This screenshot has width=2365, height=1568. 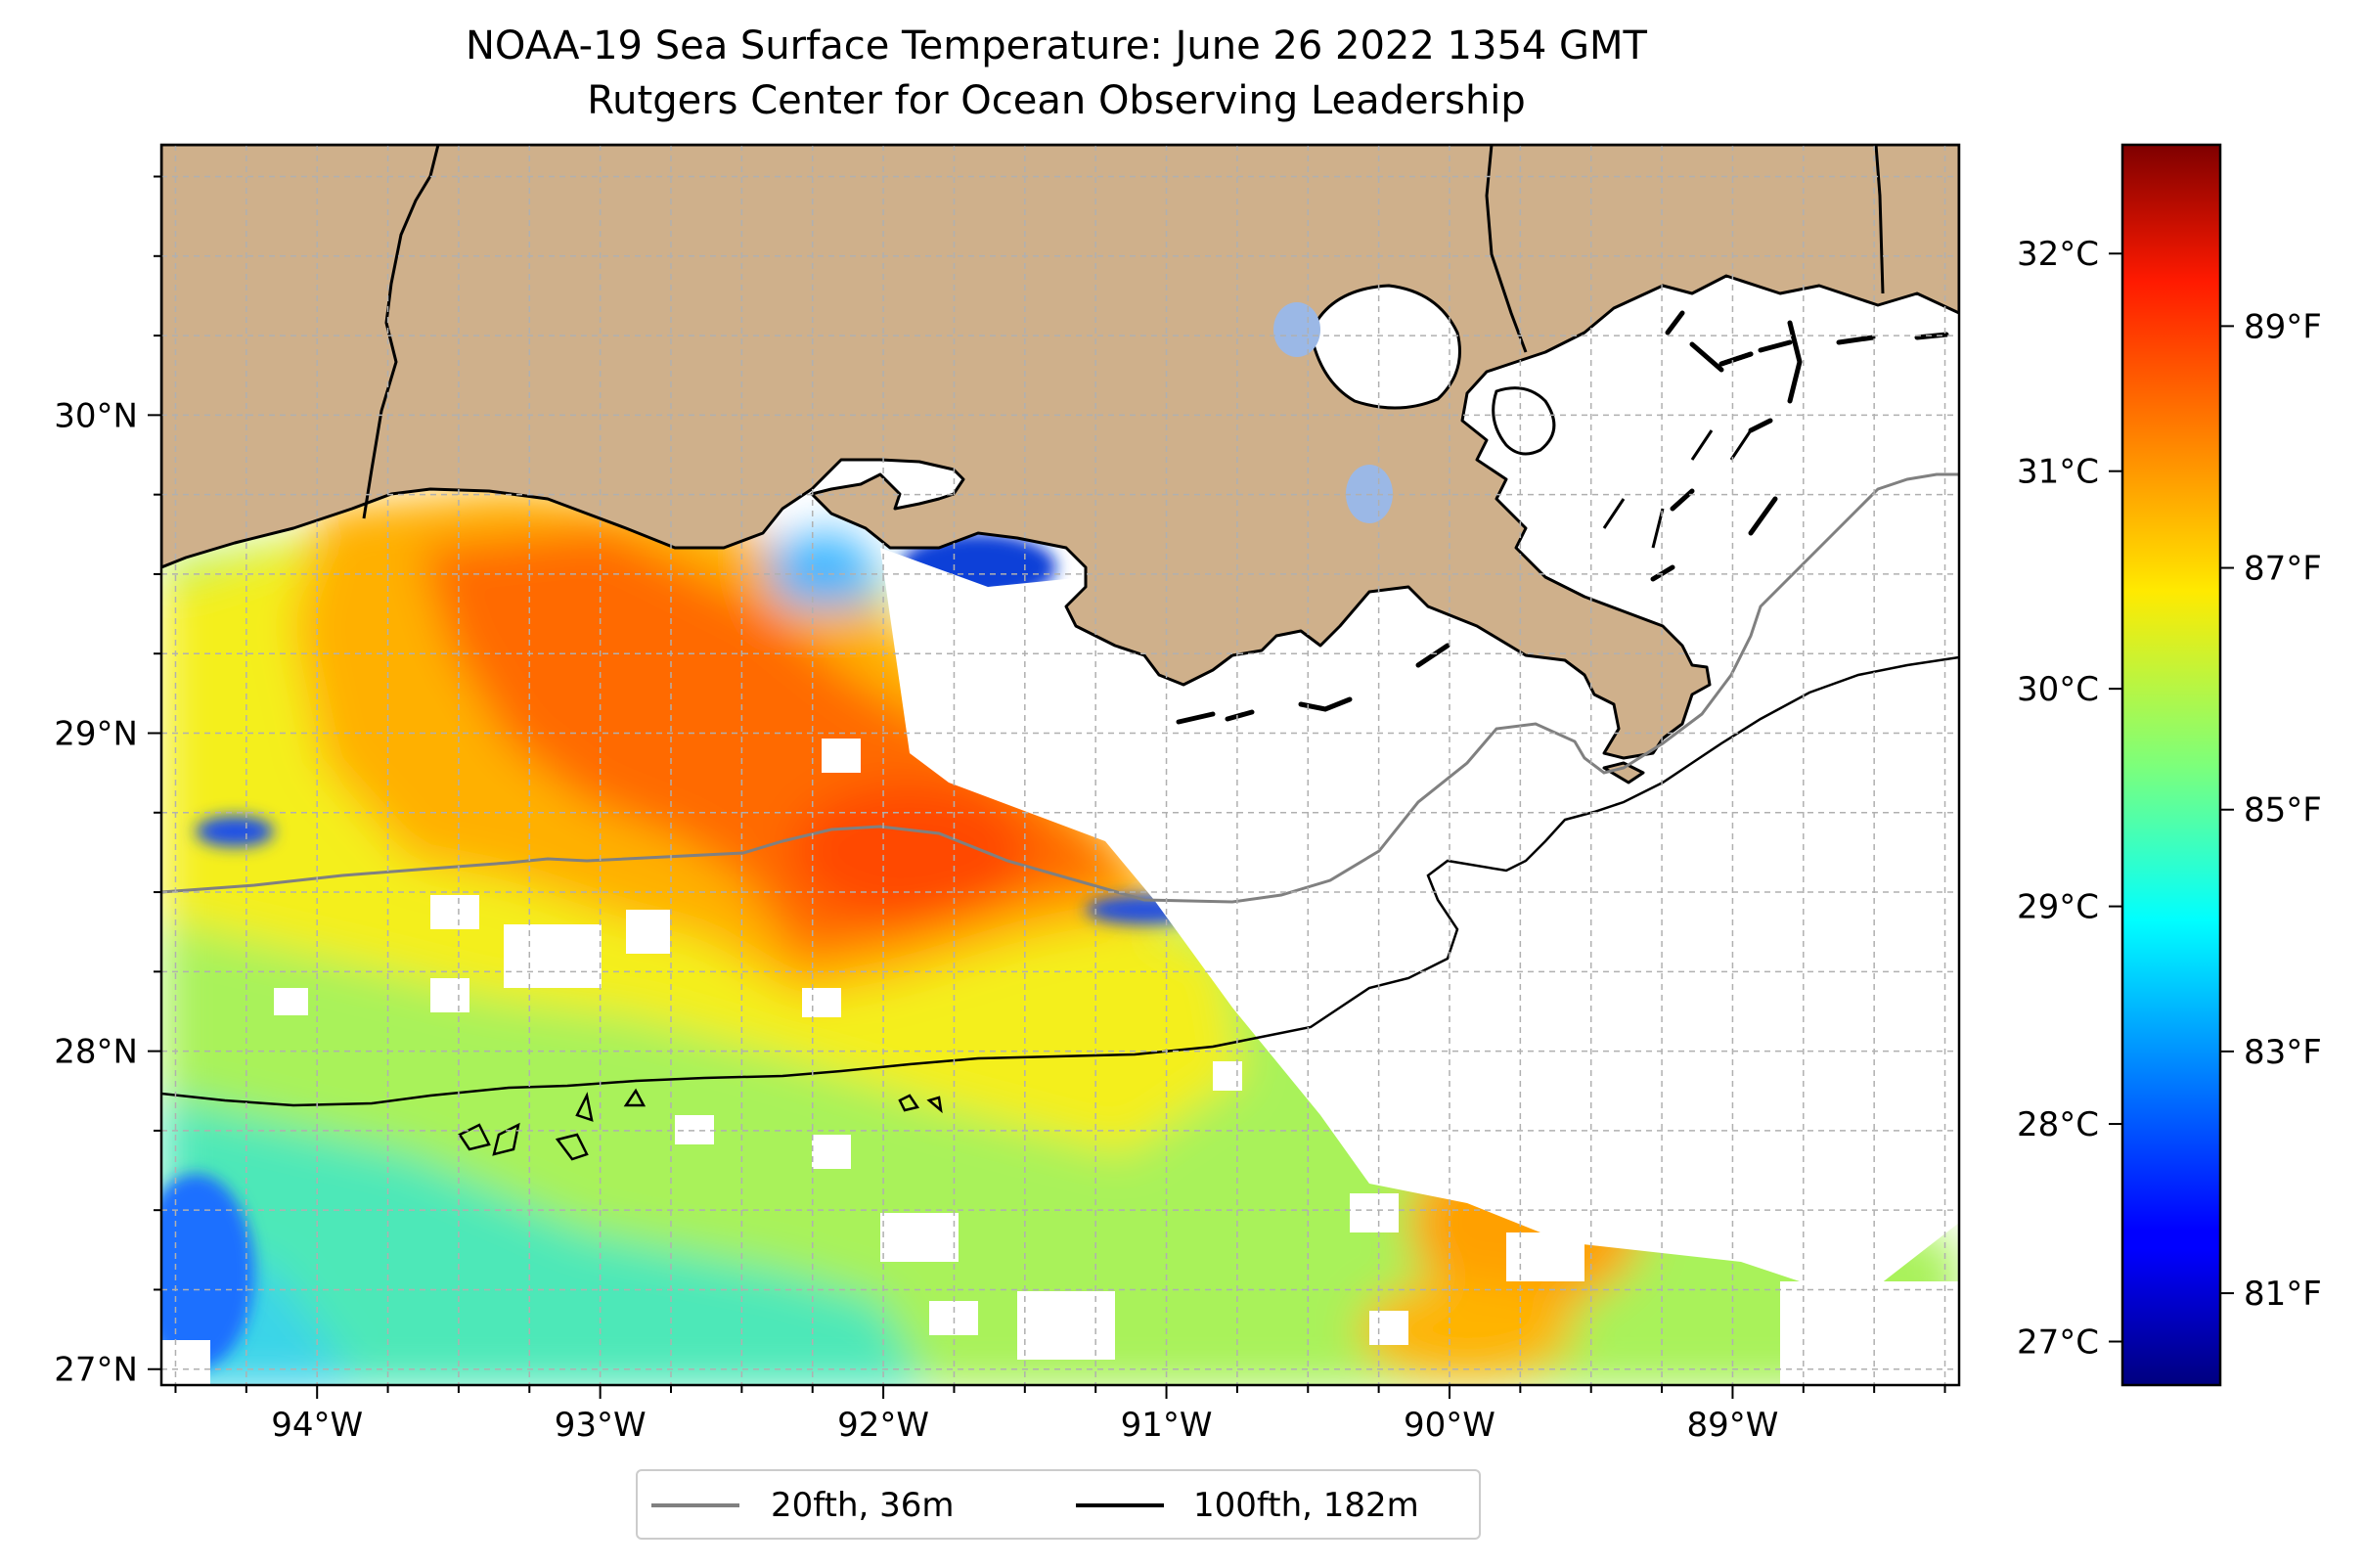 I want to click on lat-tick-label: 28°N, so click(x=96, y=1052).